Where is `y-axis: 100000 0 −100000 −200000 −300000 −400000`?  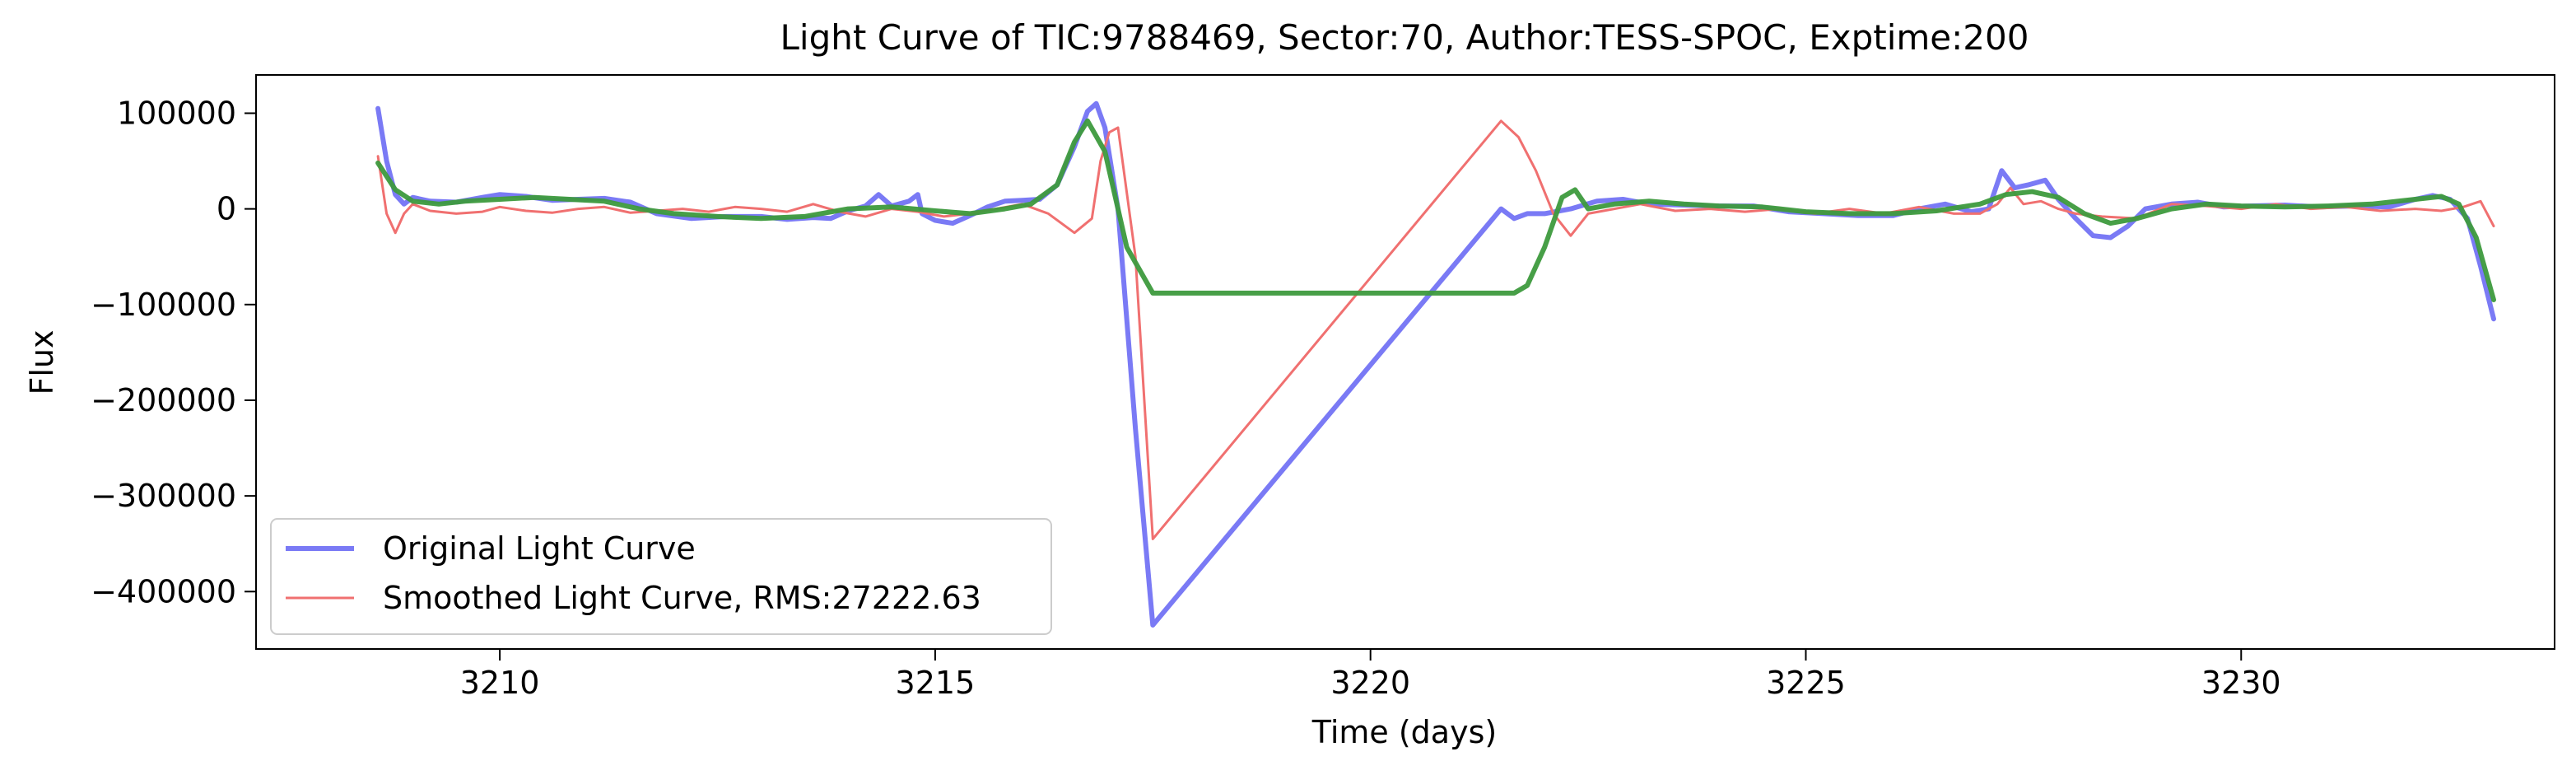
y-axis: 100000 0 −100000 −200000 −300000 −400000 is located at coordinates (173, 352).